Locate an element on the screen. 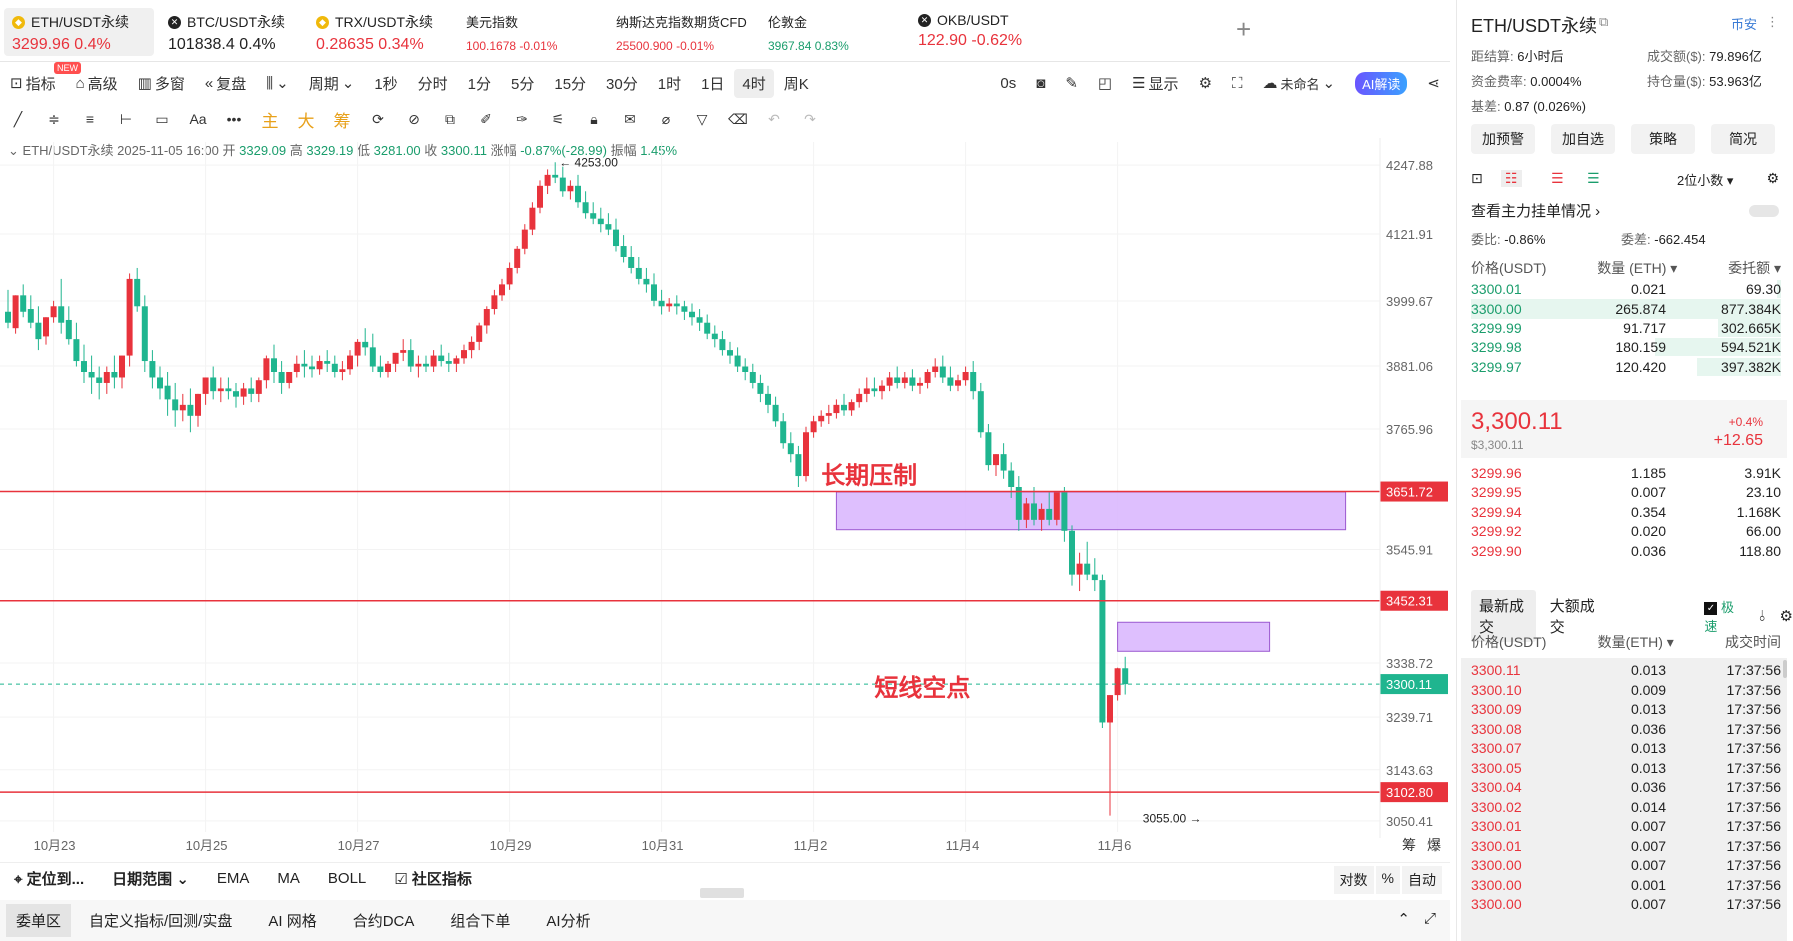 The height and width of the screenshot is (941, 1793). more-icon: ⋮ is located at coordinates (1772, 21).